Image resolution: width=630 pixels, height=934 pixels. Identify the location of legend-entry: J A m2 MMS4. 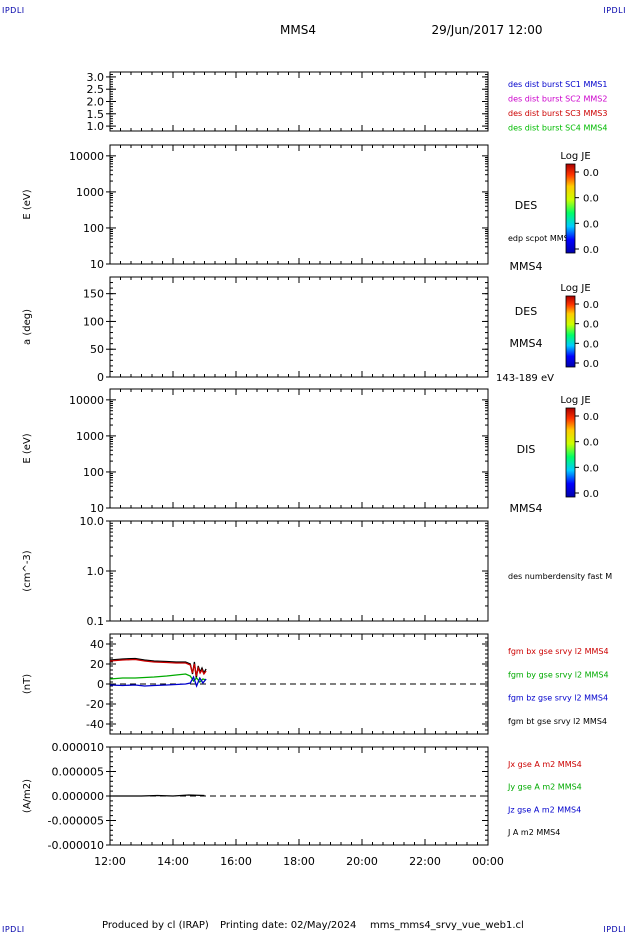
(533, 832).